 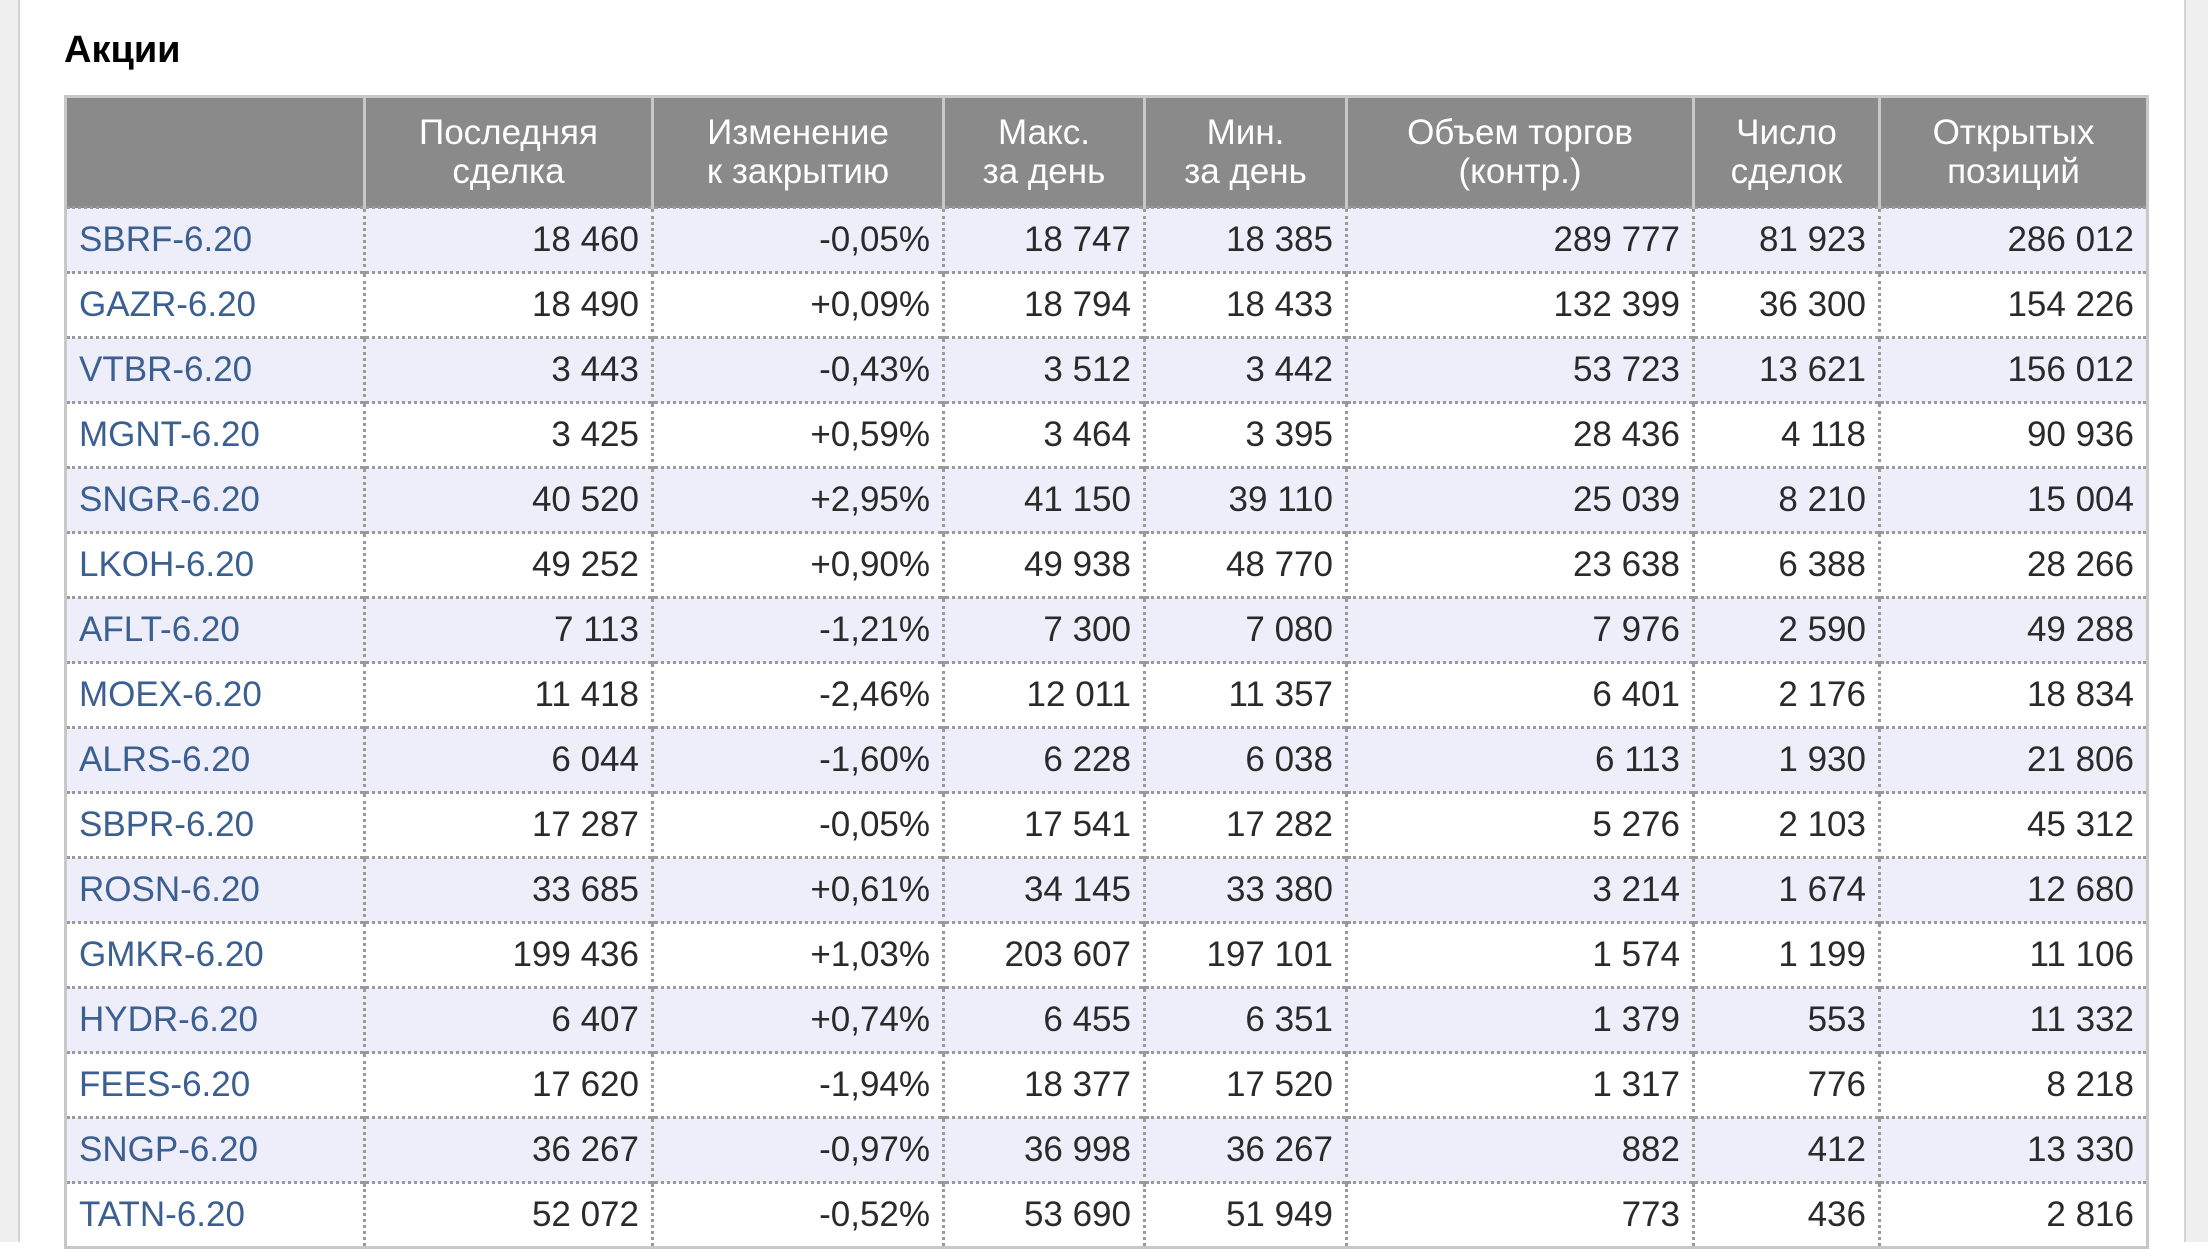 I want to click on cell-trades: 4 118, so click(x=1786, y=434).